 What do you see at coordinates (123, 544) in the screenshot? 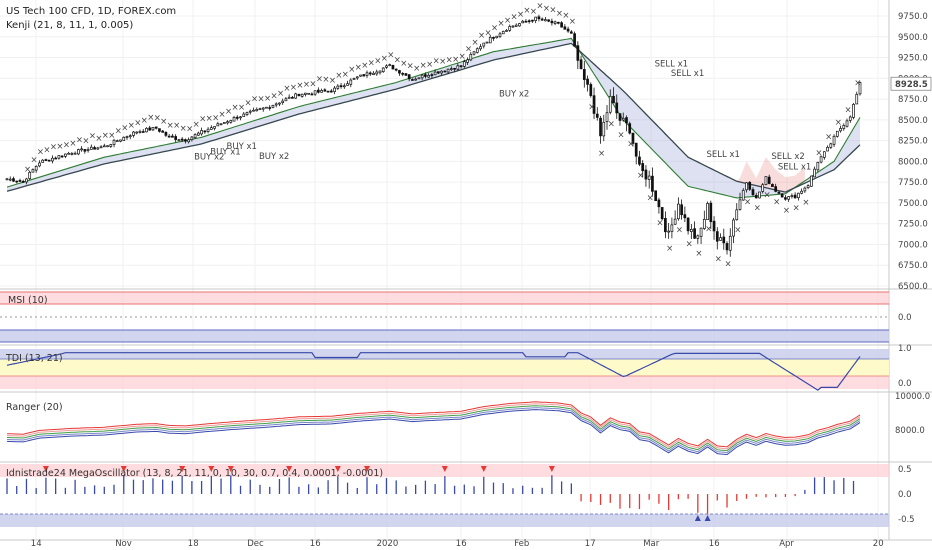
I see `x-tick-label: Nov` at bounding box center [123, 544].